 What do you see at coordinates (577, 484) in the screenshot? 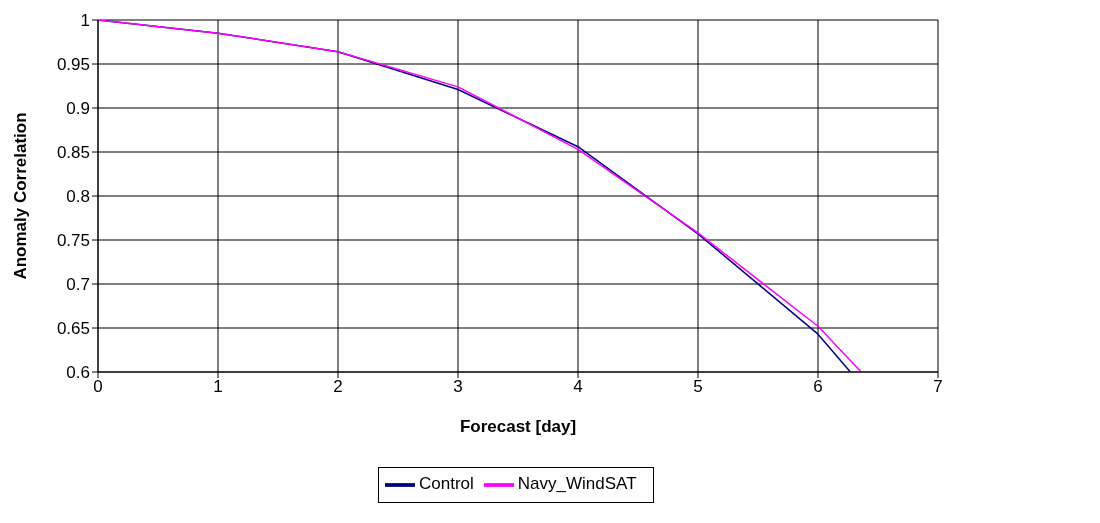
I see `legend-label: Navy_WindSAT` at bounding box center [577, 484].